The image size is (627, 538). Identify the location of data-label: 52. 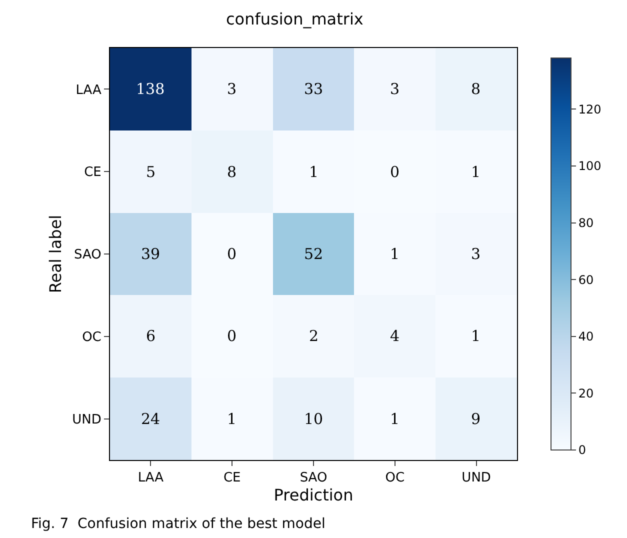
(314, 254).